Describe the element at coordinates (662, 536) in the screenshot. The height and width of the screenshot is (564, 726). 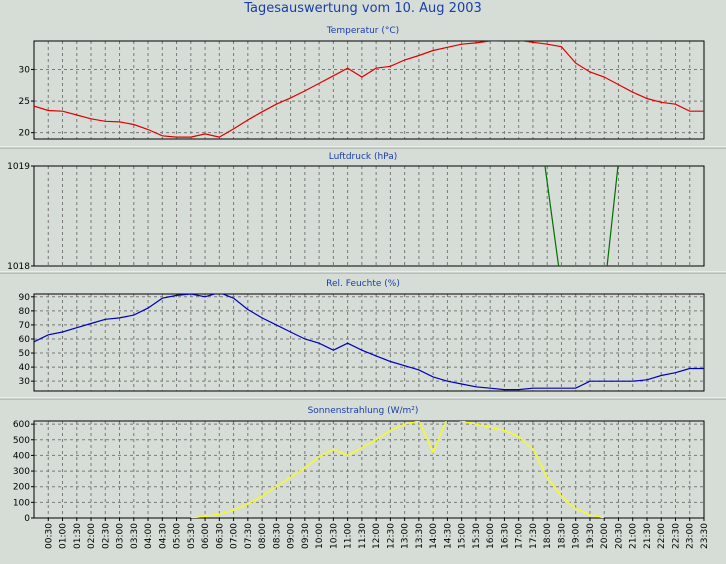
I see `x-tick-label: 22:00` at that location.